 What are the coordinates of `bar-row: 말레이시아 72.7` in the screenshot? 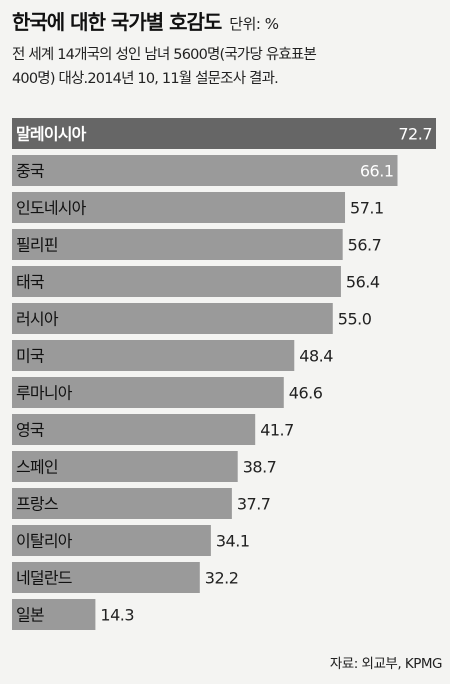 It's located at (224, 133).